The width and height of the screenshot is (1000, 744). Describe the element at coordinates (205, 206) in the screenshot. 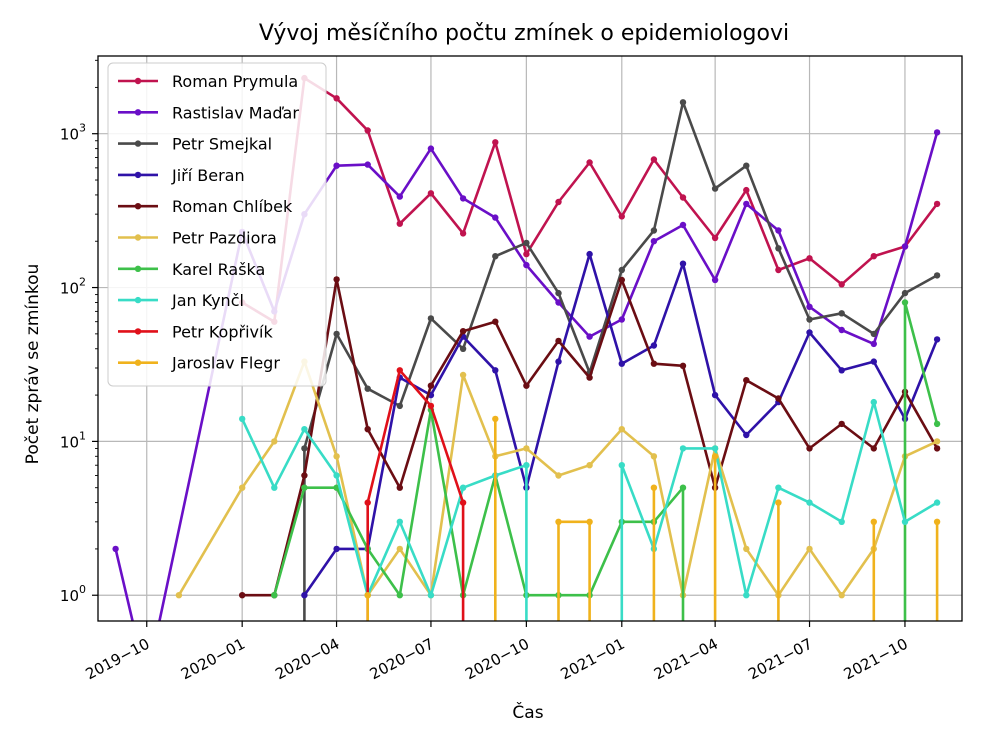

I see `legend-item: Roman Chlíbek` at that location.